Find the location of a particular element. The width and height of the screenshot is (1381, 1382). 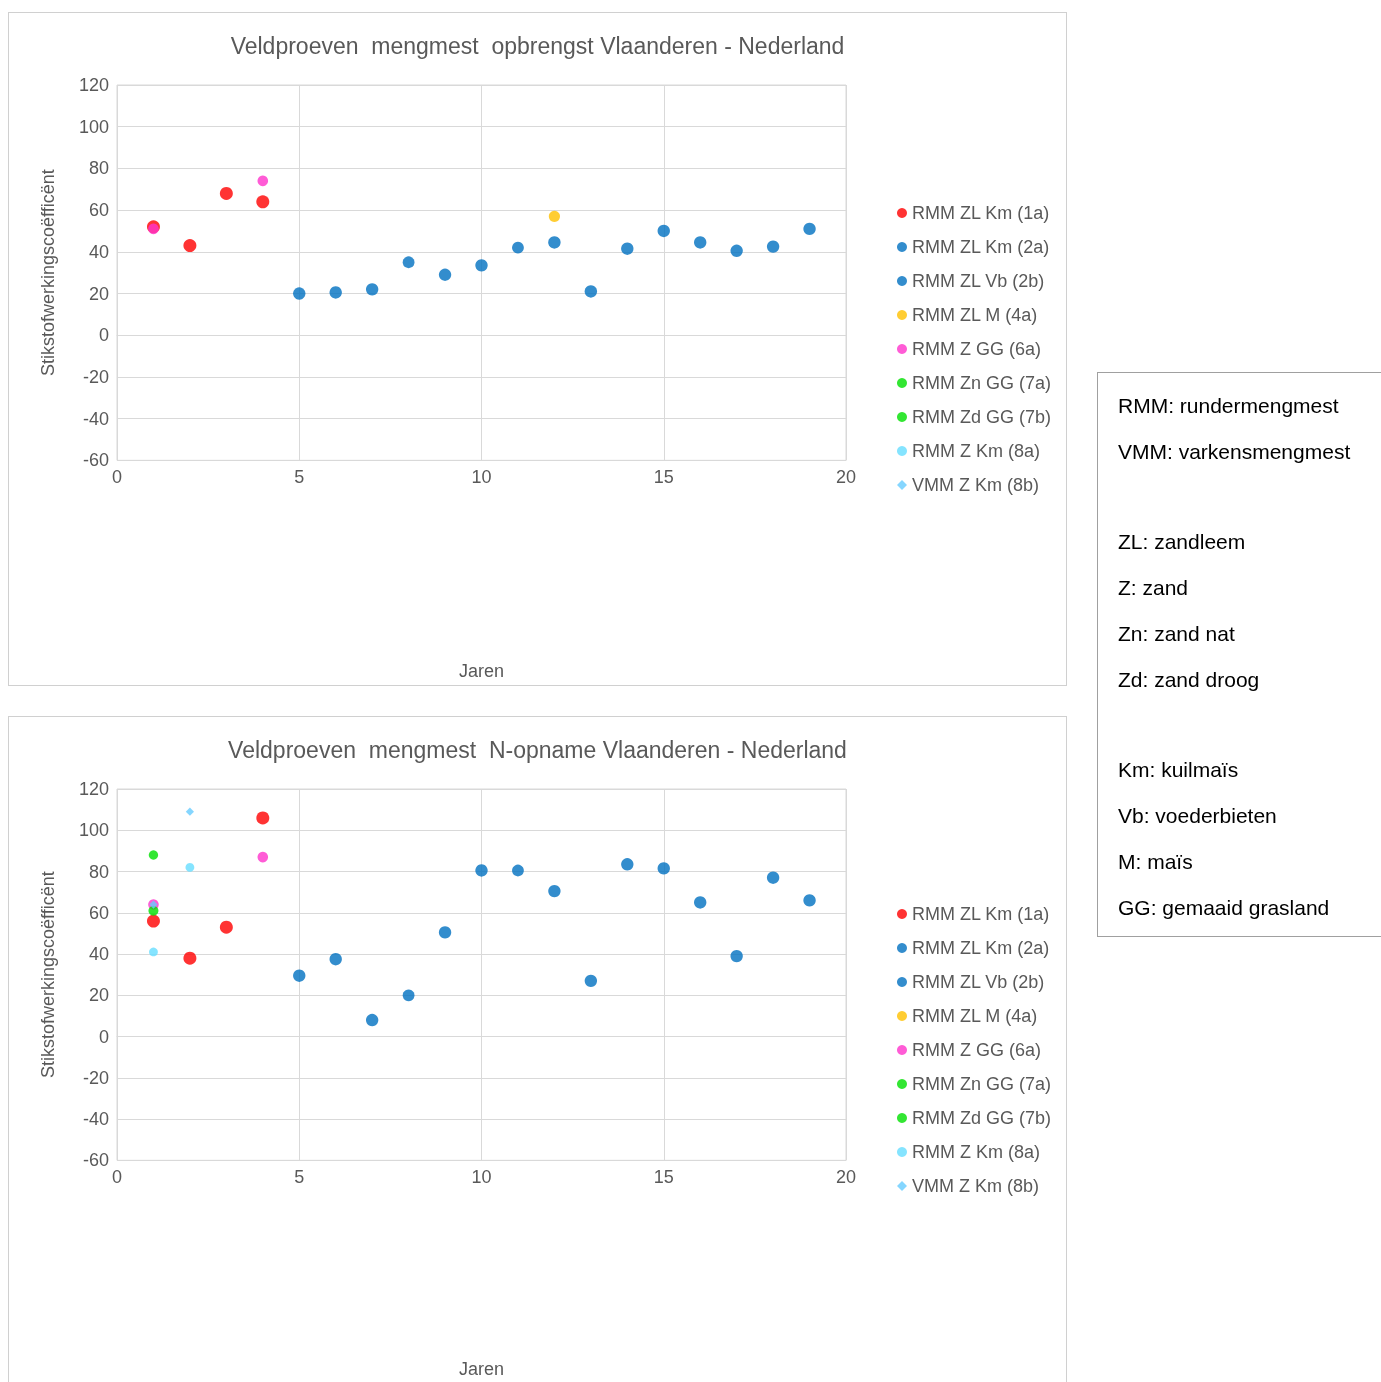

text: Zn: zand nat is located at coordinates (1177, 634).